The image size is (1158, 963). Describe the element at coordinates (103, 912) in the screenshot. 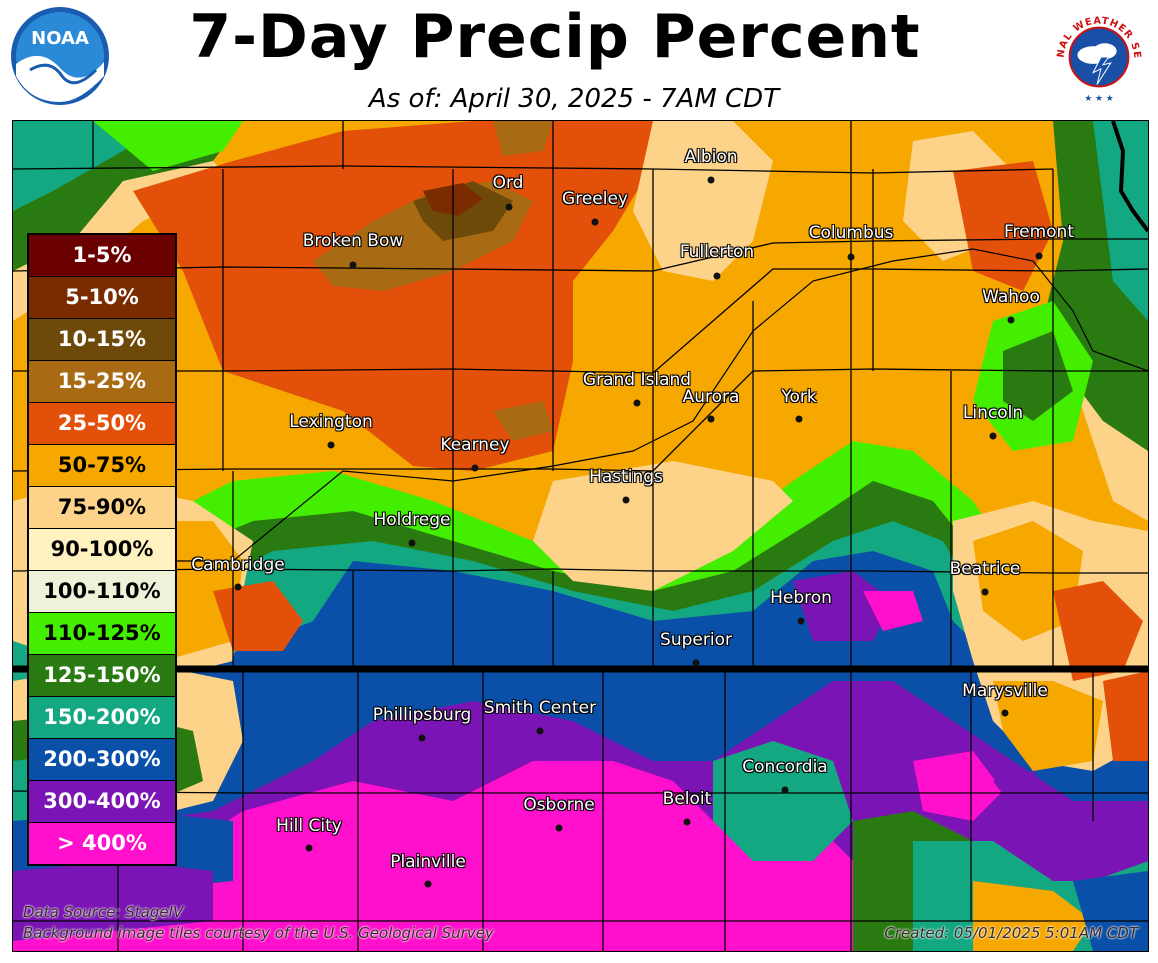

I see `data-source-note: Data Source: StageIV` at that location.